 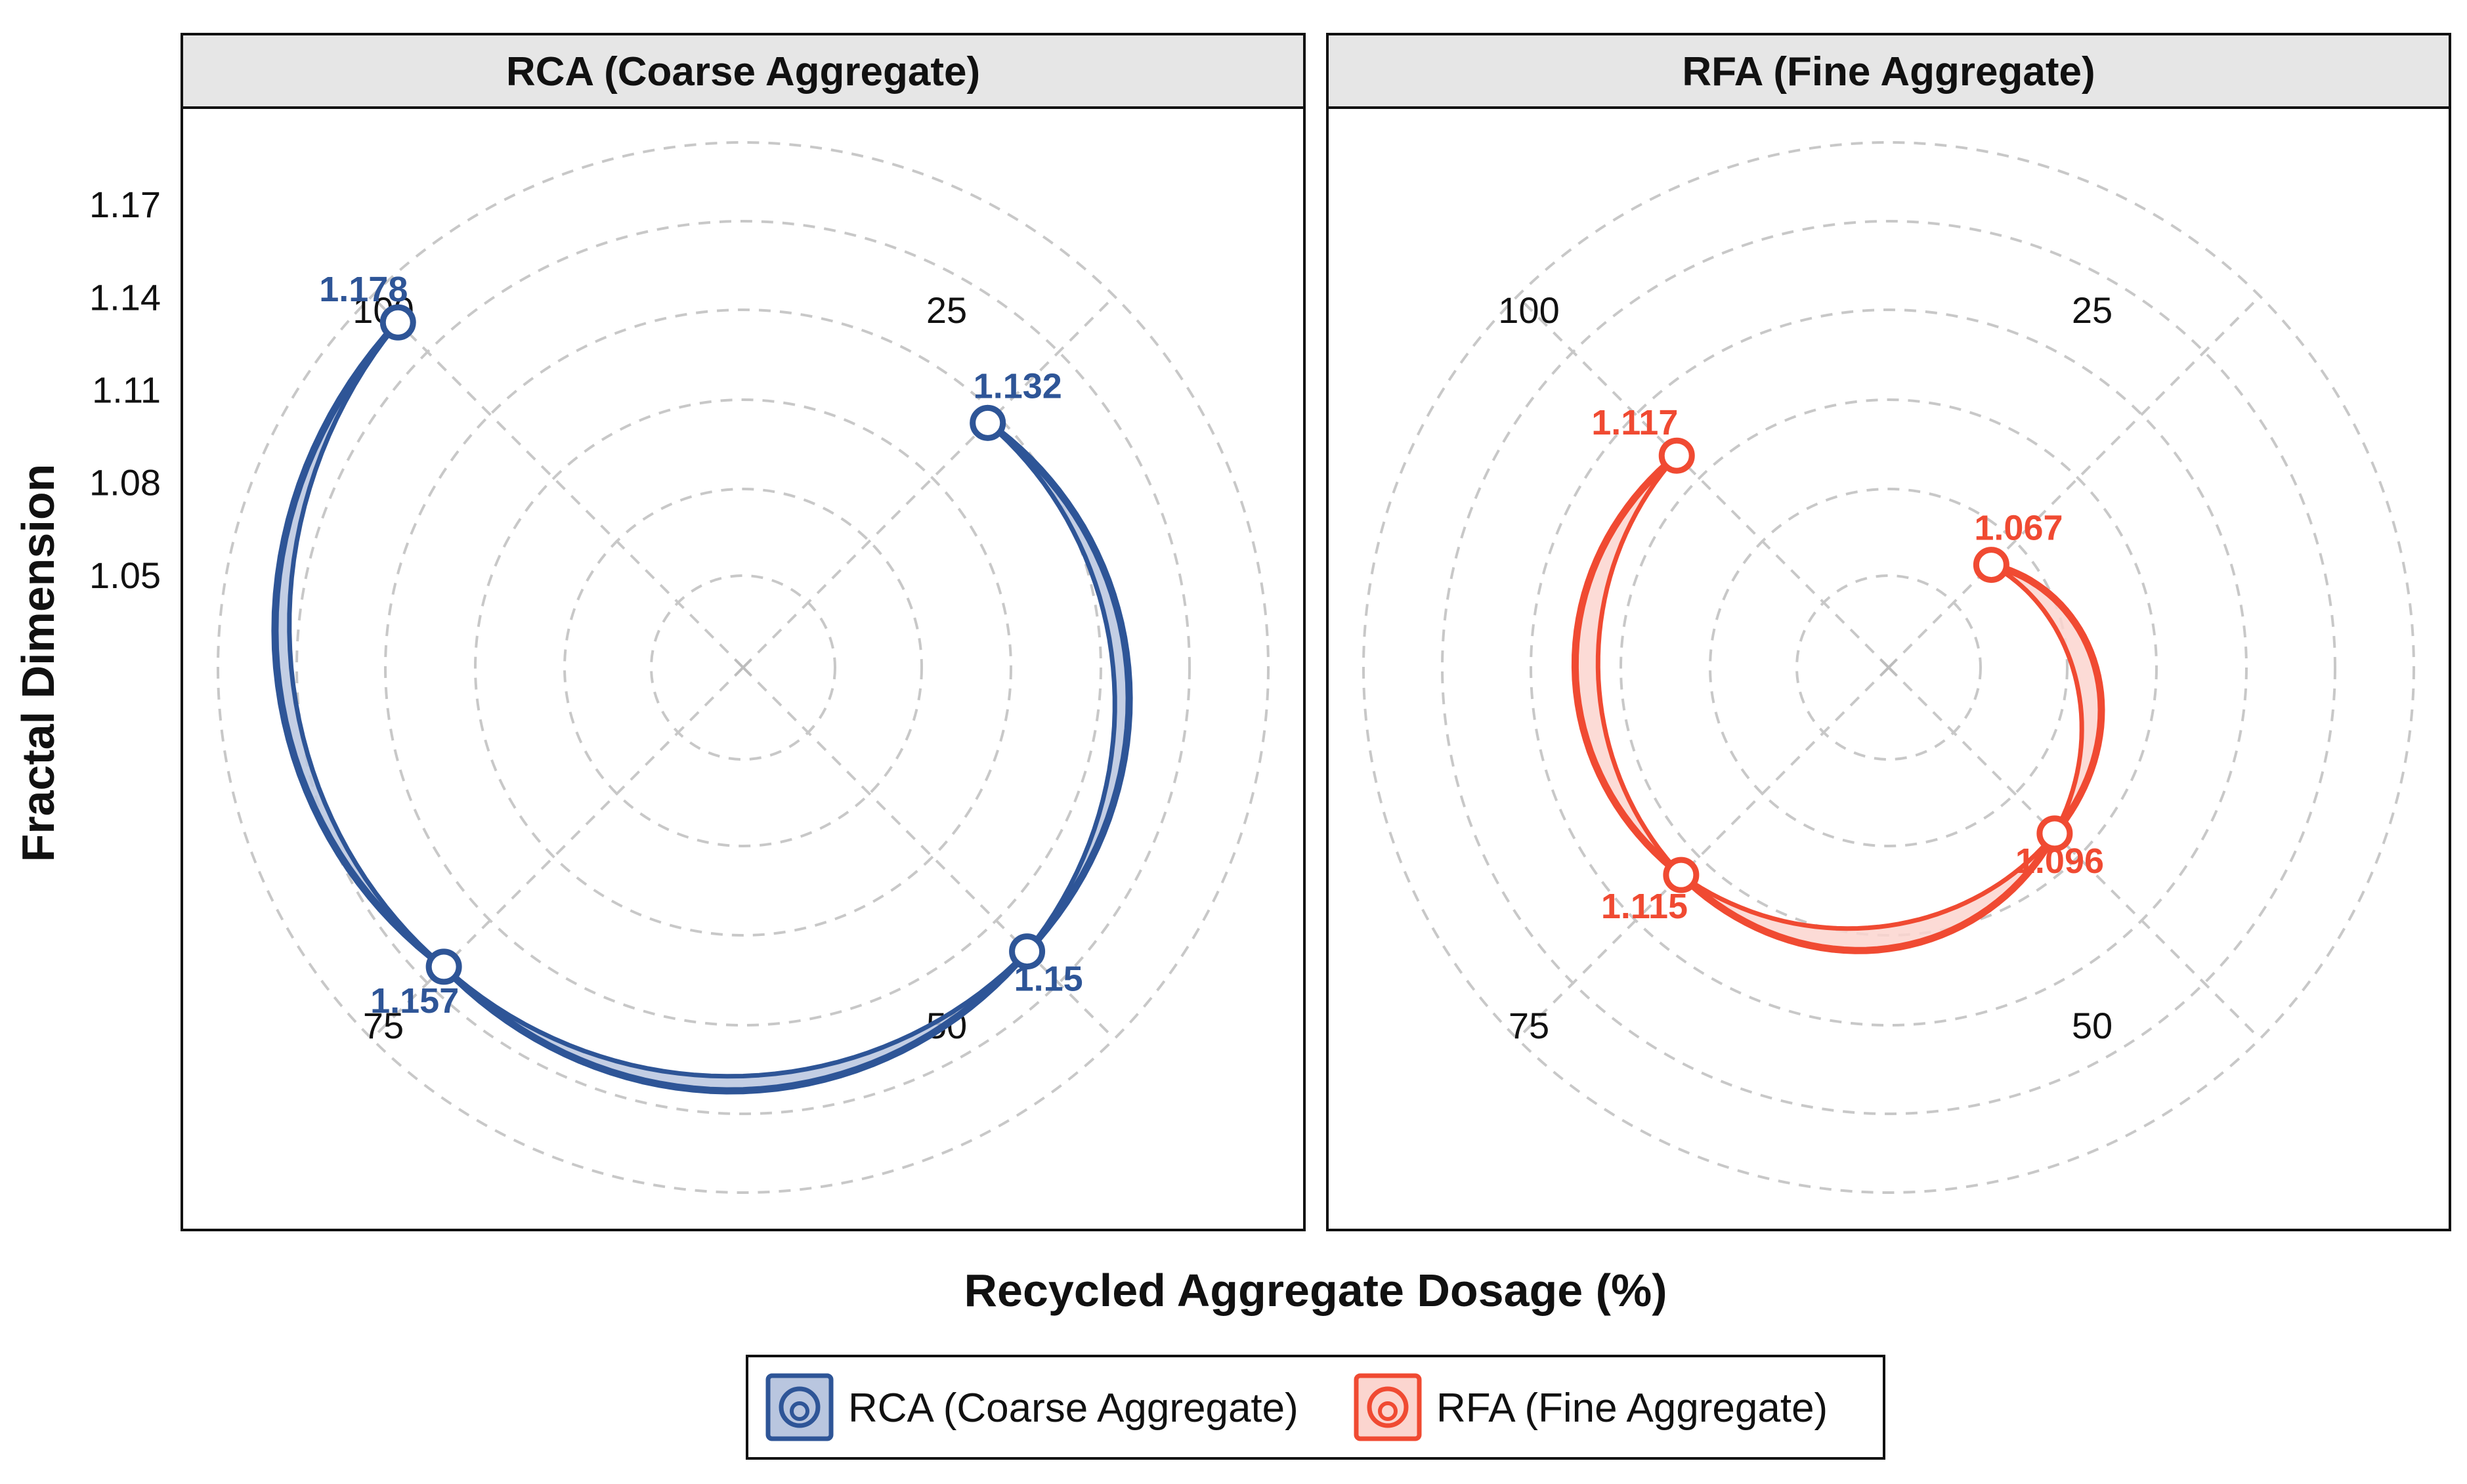 I want to click on radial-tick-1.05: 1.05, so click(x=125, y=575).